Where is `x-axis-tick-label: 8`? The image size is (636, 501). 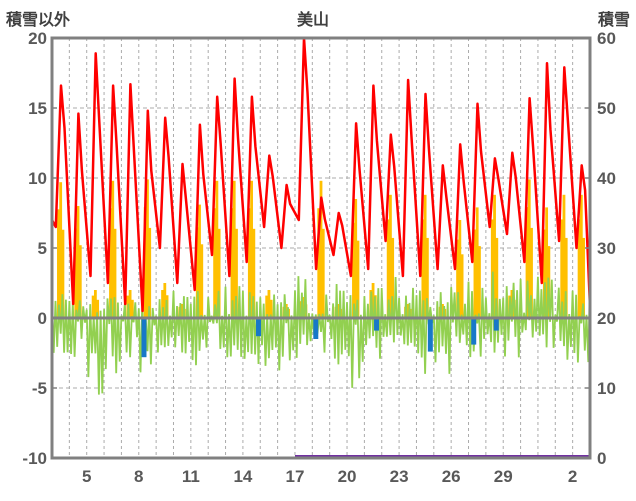
x-axis-tick-label: 8 is located at coordinates (138, 476).